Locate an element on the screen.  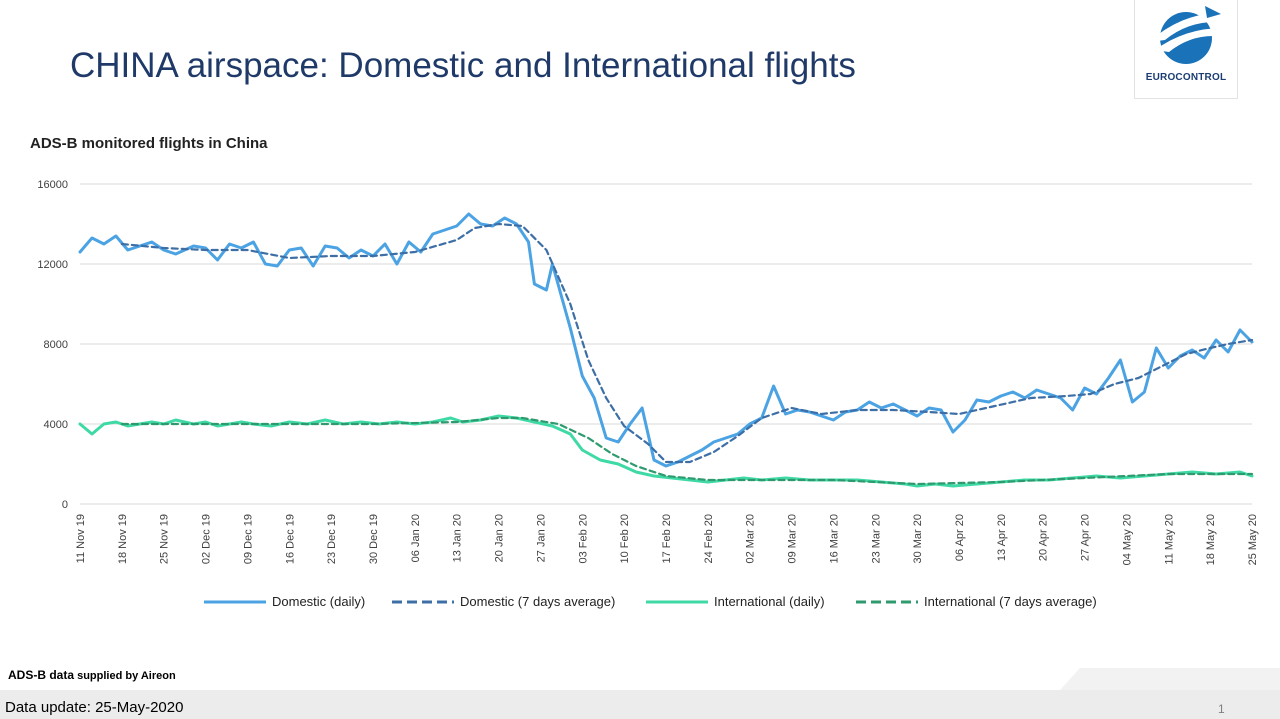
y-tick-label: 4000 is located at coordinates (56, 425).